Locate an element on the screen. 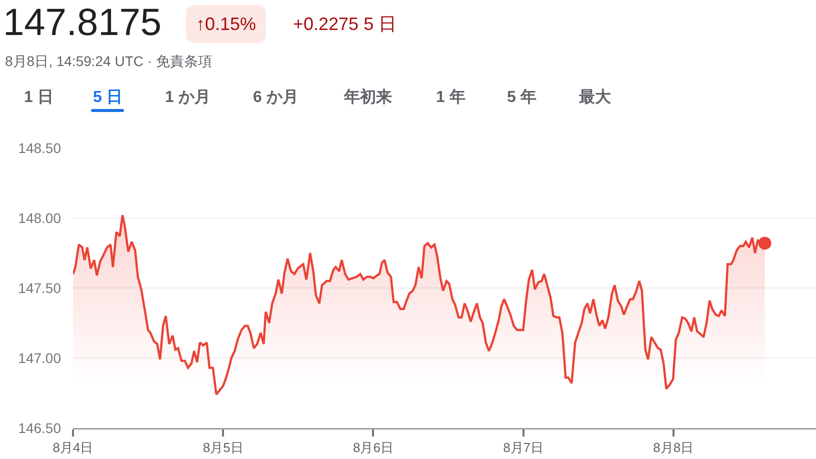 The width and height of the screenshot is (816, 459). x-tick-label: 8月5日 is located at coordinates (223, 448).